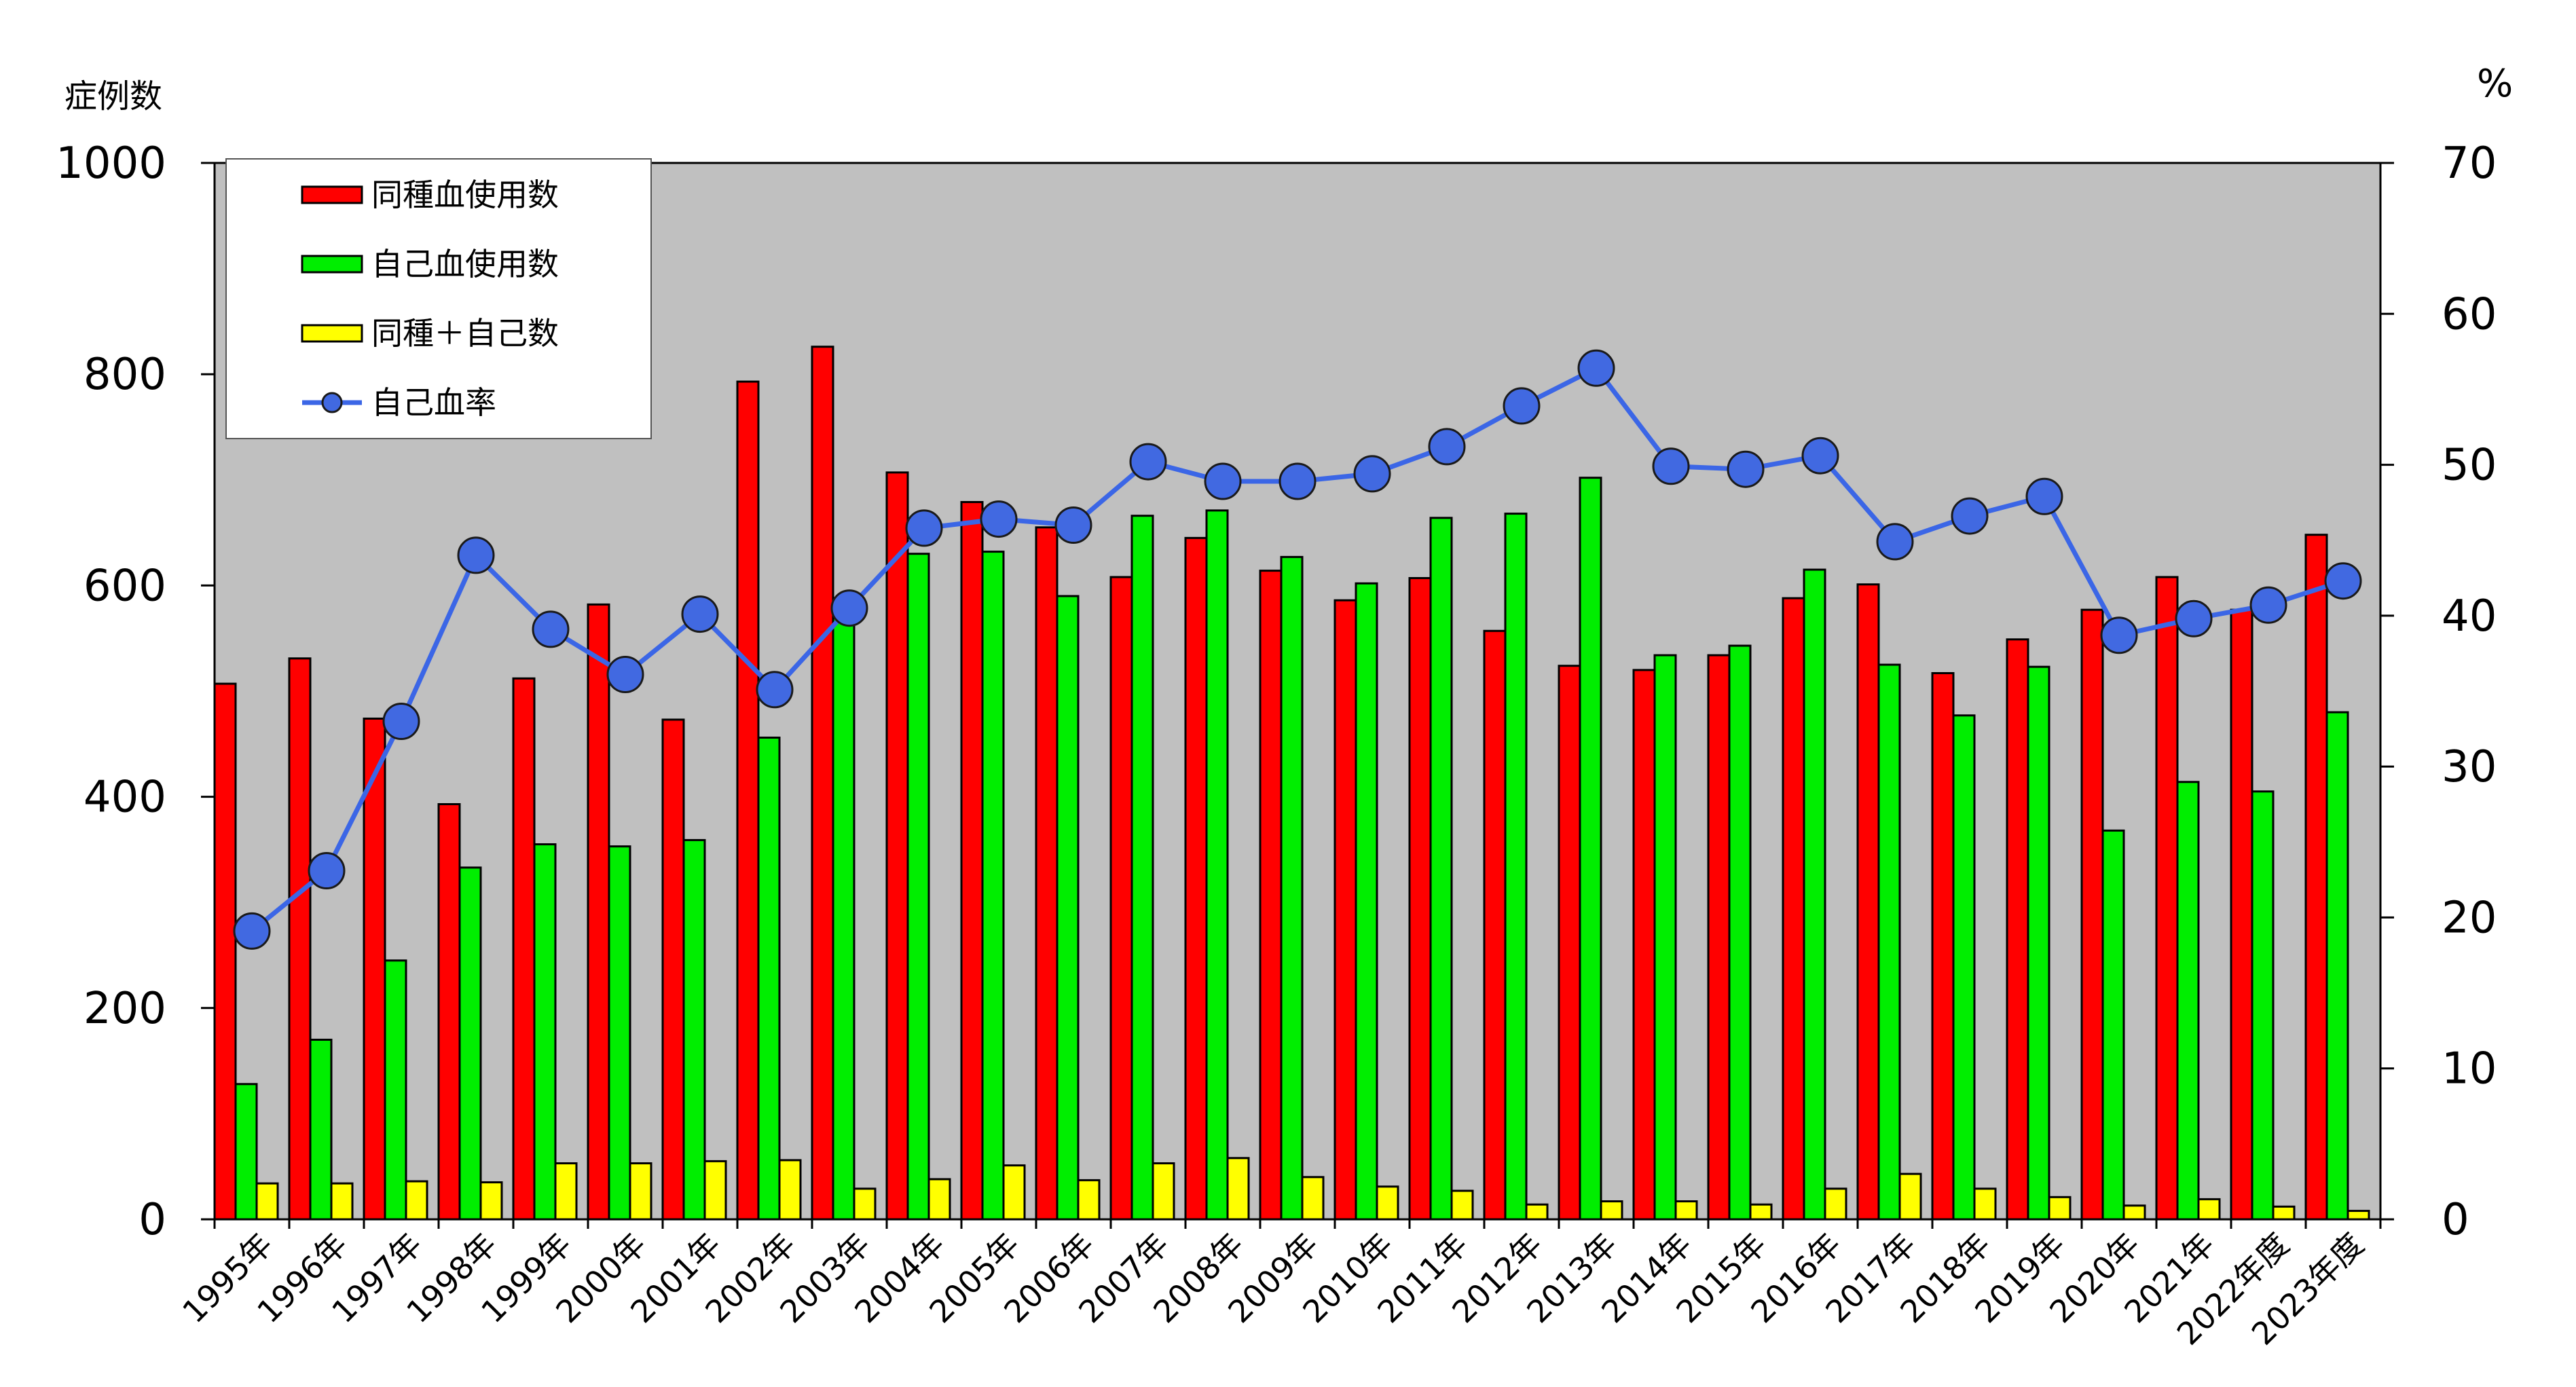  Describe the element at coordinates (125, 586) in the screenshot. I see `left-tick-label-3: 600` at that location.